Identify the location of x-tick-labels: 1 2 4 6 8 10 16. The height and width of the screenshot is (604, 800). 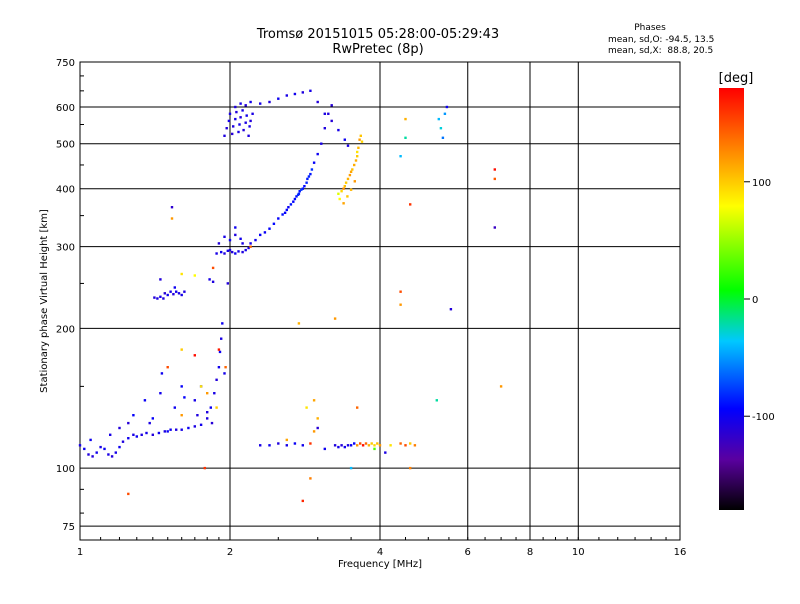
(382, 552).